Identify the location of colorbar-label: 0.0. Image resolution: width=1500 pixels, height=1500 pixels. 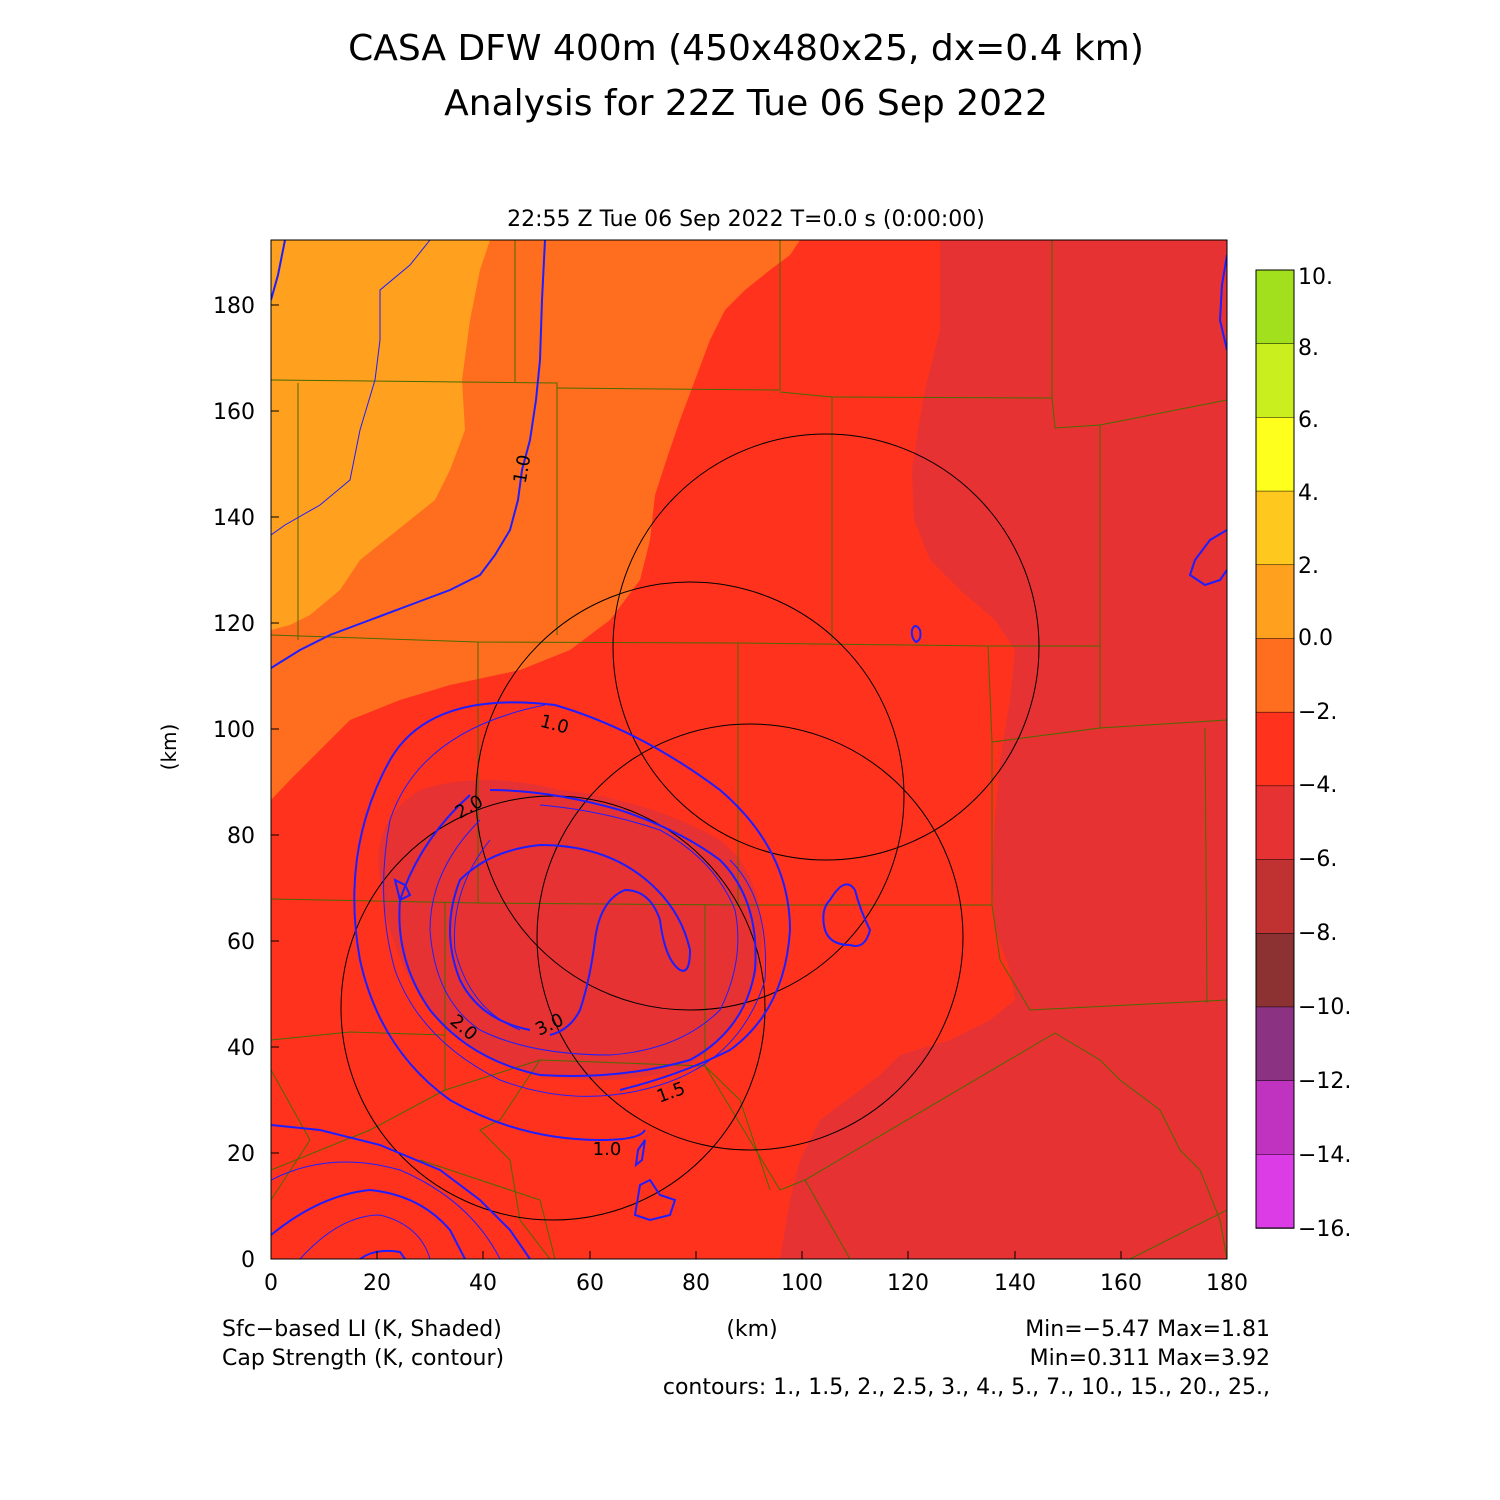
(1315, 638).